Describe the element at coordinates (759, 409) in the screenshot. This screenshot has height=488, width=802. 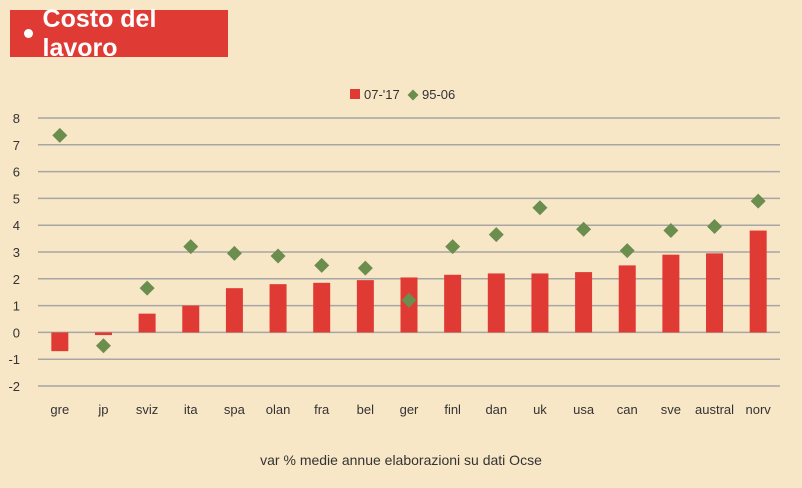
I see `x-tick-label: norv` at that location.